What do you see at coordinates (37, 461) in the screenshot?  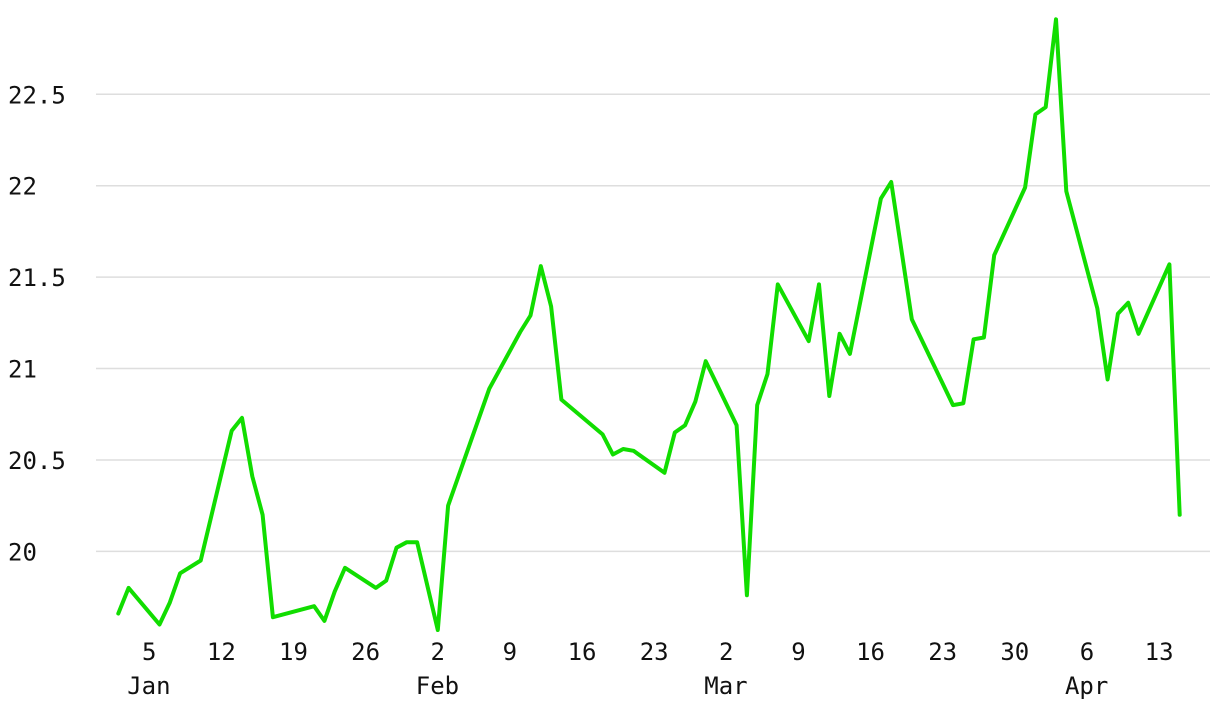 I see `y-tick-label: 20.5` at bounding box center [37, 461].